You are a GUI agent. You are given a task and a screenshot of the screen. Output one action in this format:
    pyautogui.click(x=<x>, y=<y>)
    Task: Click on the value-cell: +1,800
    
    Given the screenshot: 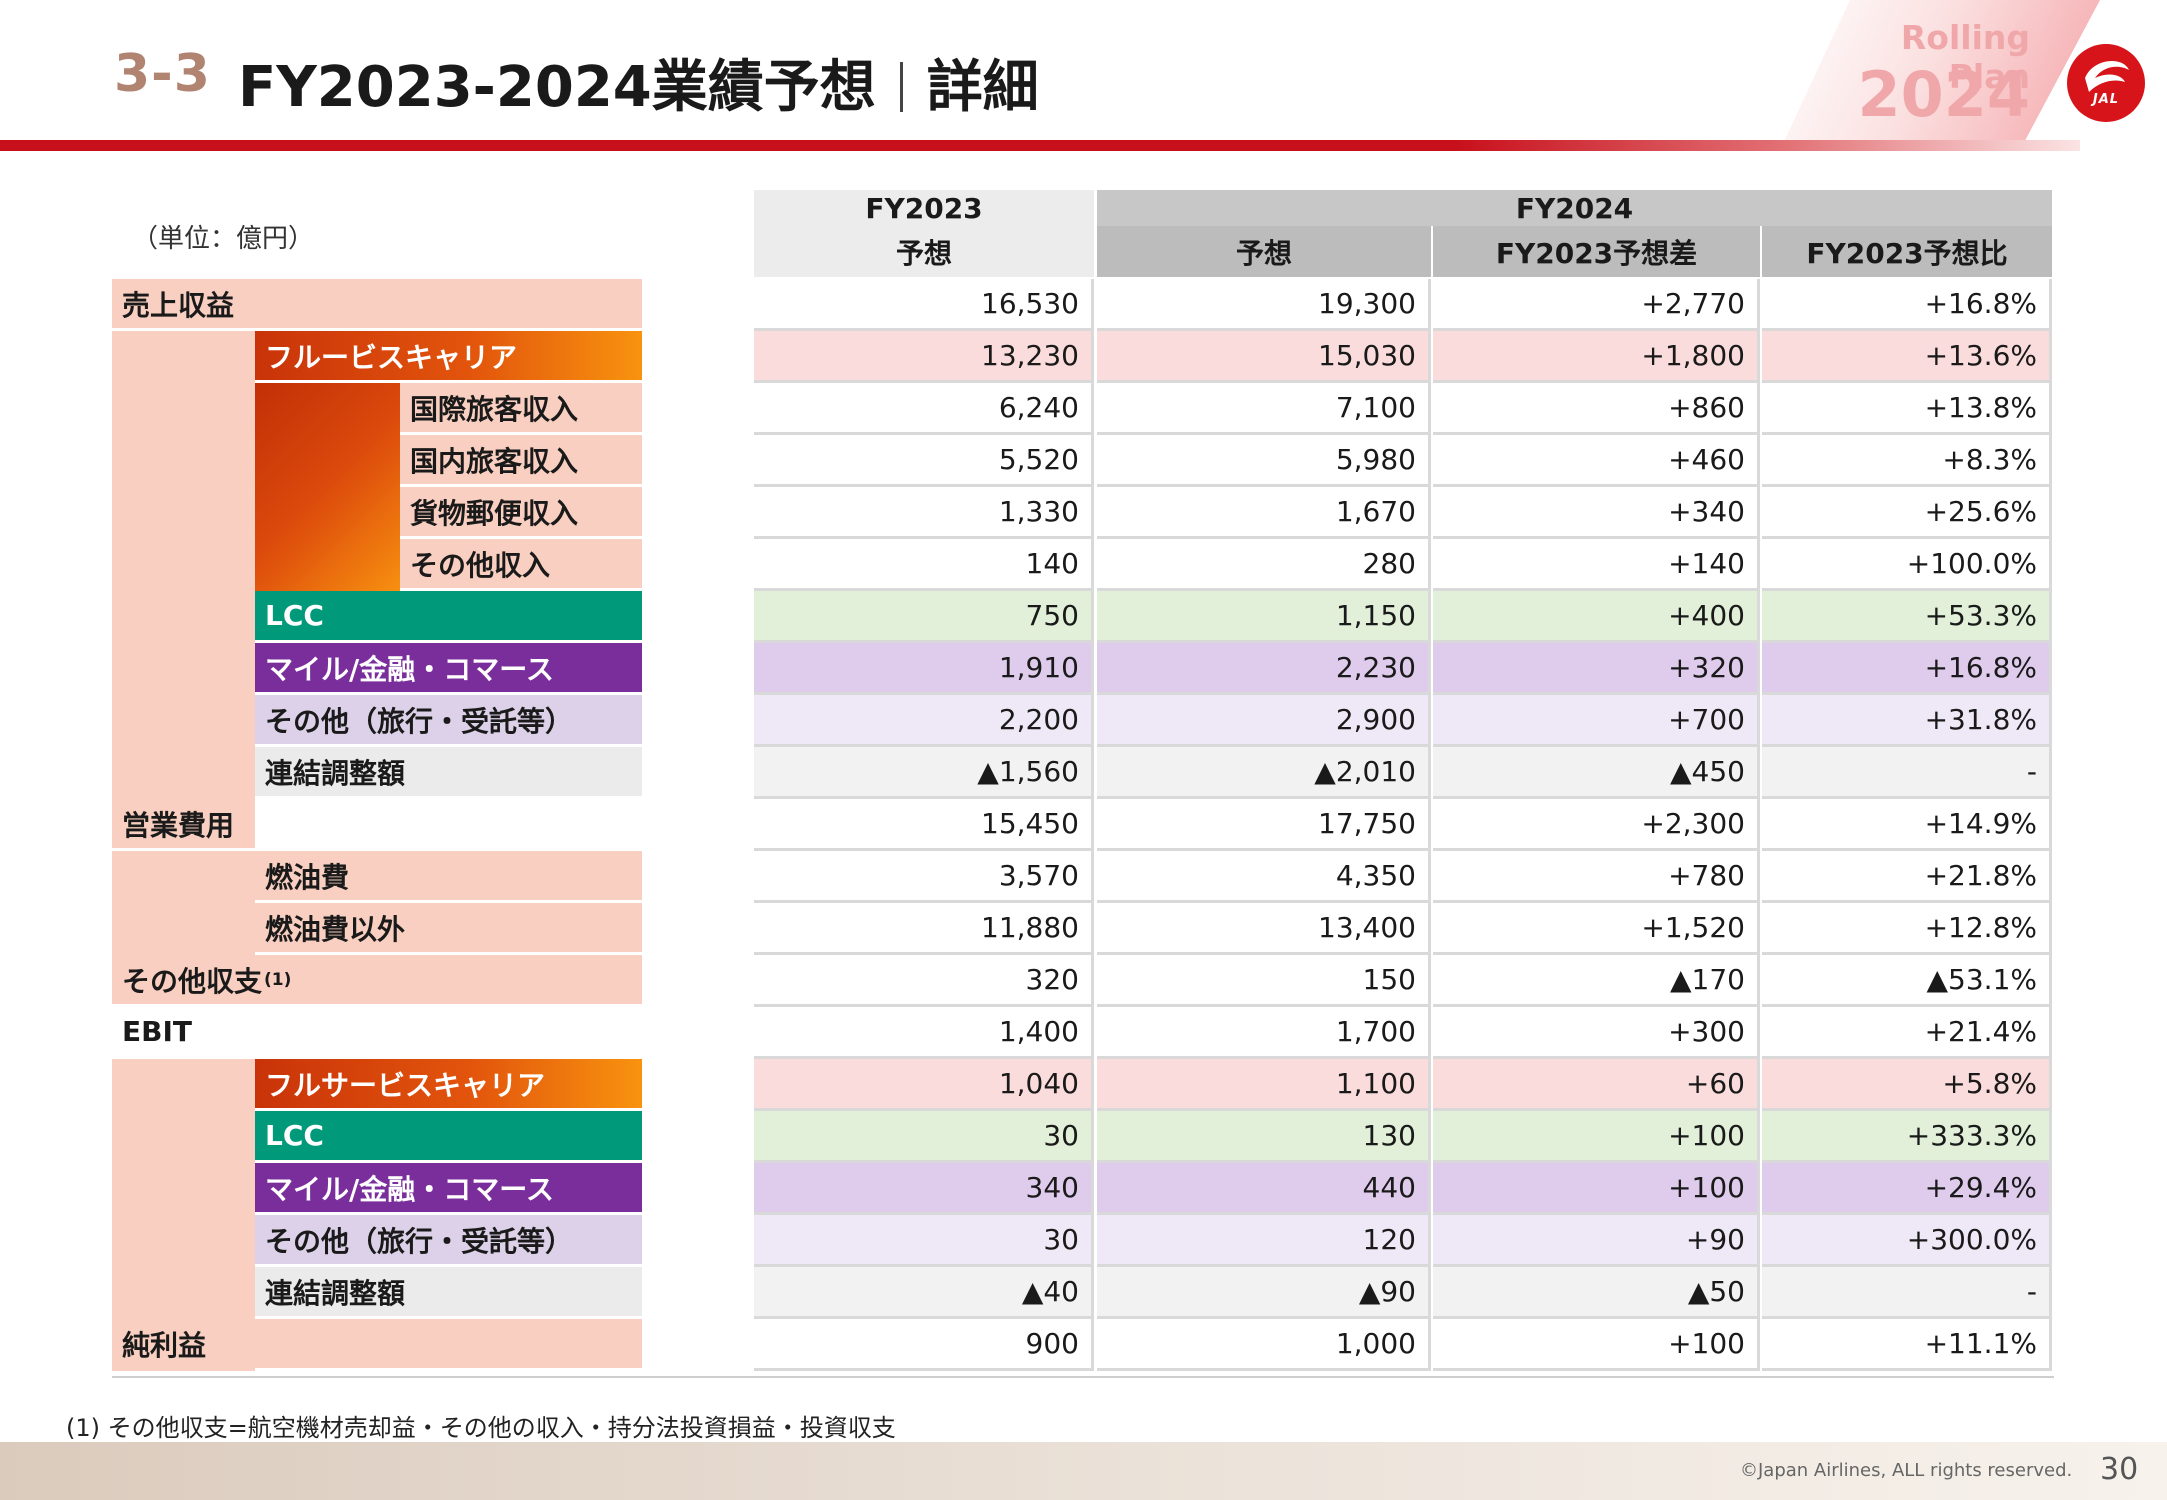 What is the action you would take?
    pyautogui.click(x=1596, y=357)
    